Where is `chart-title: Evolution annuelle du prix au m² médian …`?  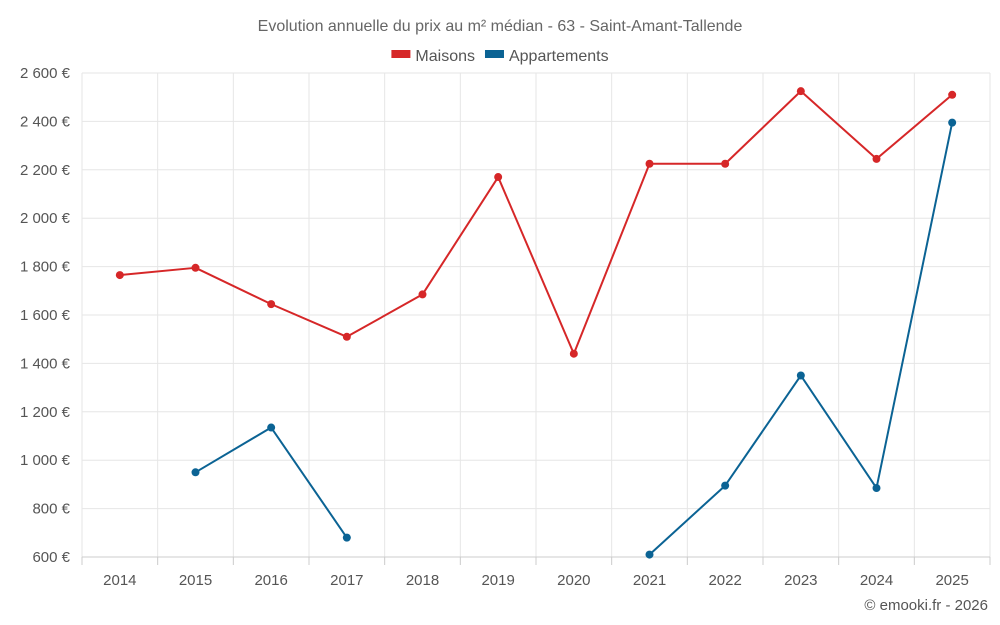 chart-title: Evolution annuelle du prix au m² médian … is located at coordinates (500, 26).